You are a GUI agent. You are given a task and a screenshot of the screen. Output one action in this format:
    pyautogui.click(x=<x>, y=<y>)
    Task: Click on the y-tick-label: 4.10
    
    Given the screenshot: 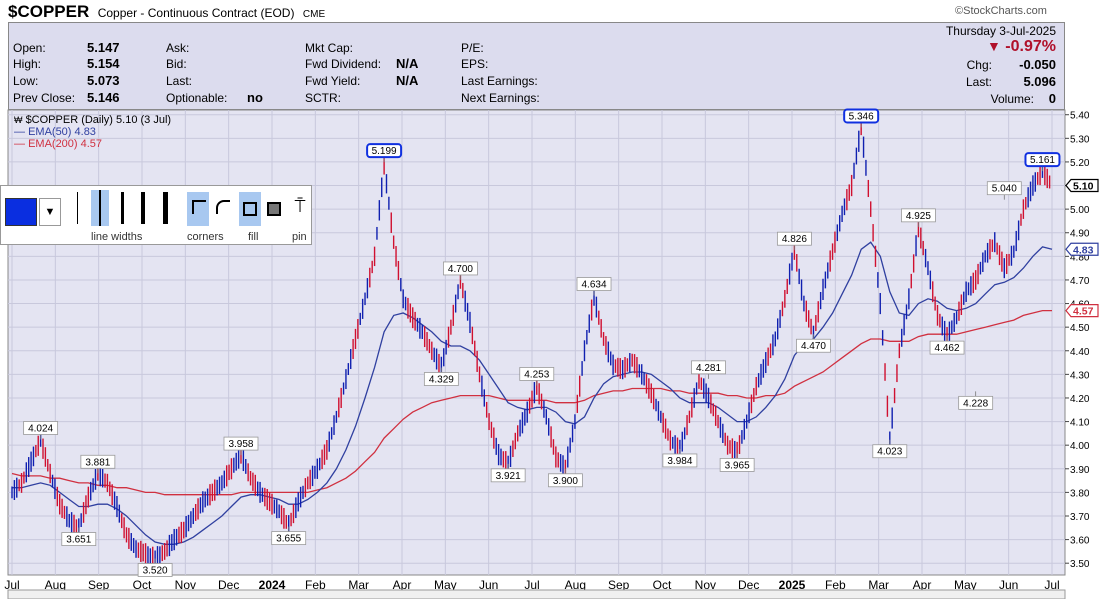 What is the action you would take?
    pyautogui.click(x=1080, y=423)
    